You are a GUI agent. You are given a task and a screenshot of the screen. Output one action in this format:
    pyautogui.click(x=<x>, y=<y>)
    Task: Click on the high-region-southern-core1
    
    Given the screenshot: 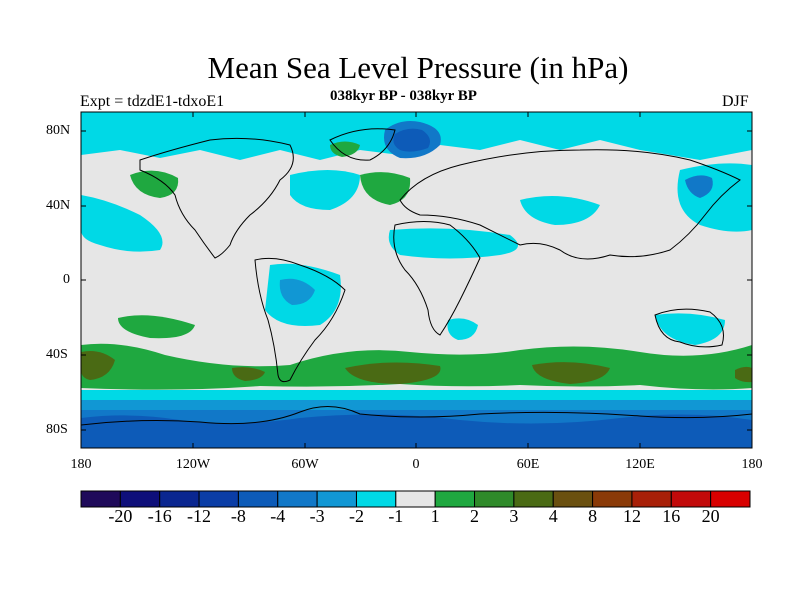 What is the action you would take?
    pyautogui.click(x=98, y=365)
    